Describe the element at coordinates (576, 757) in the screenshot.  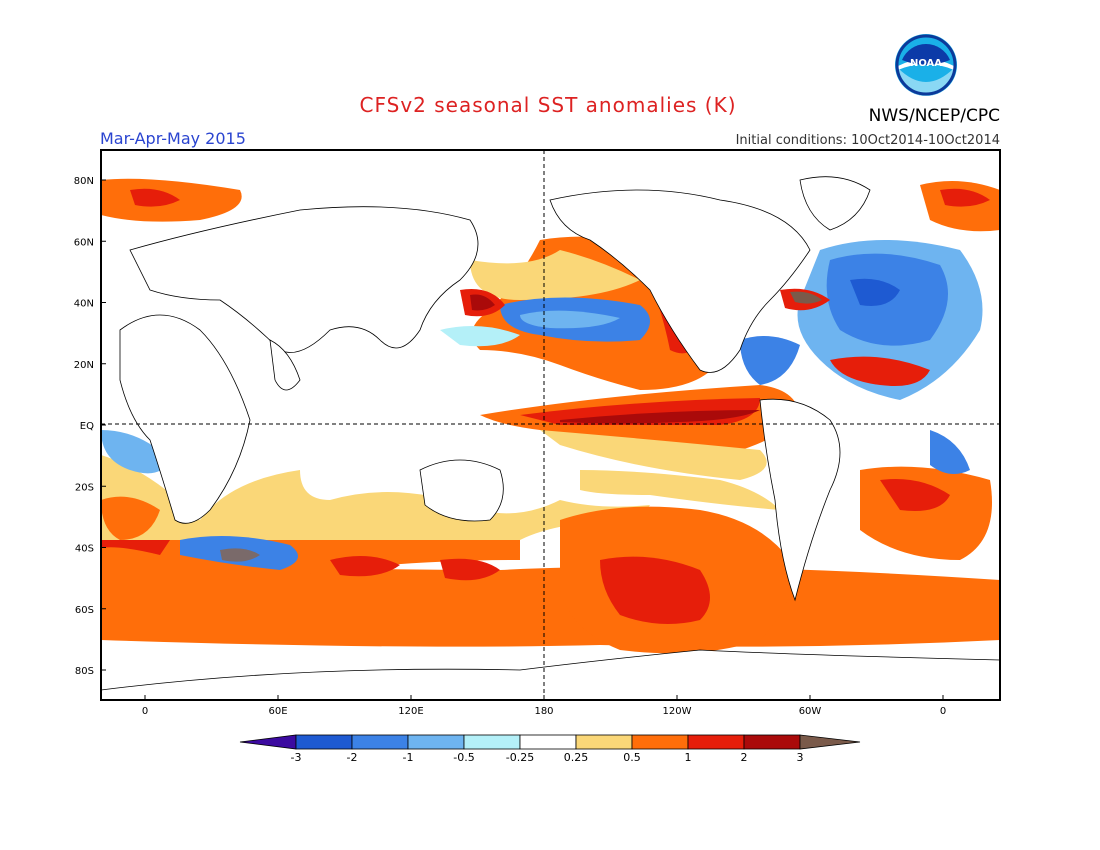
I see `colorbar-label: 0.25` at that location.